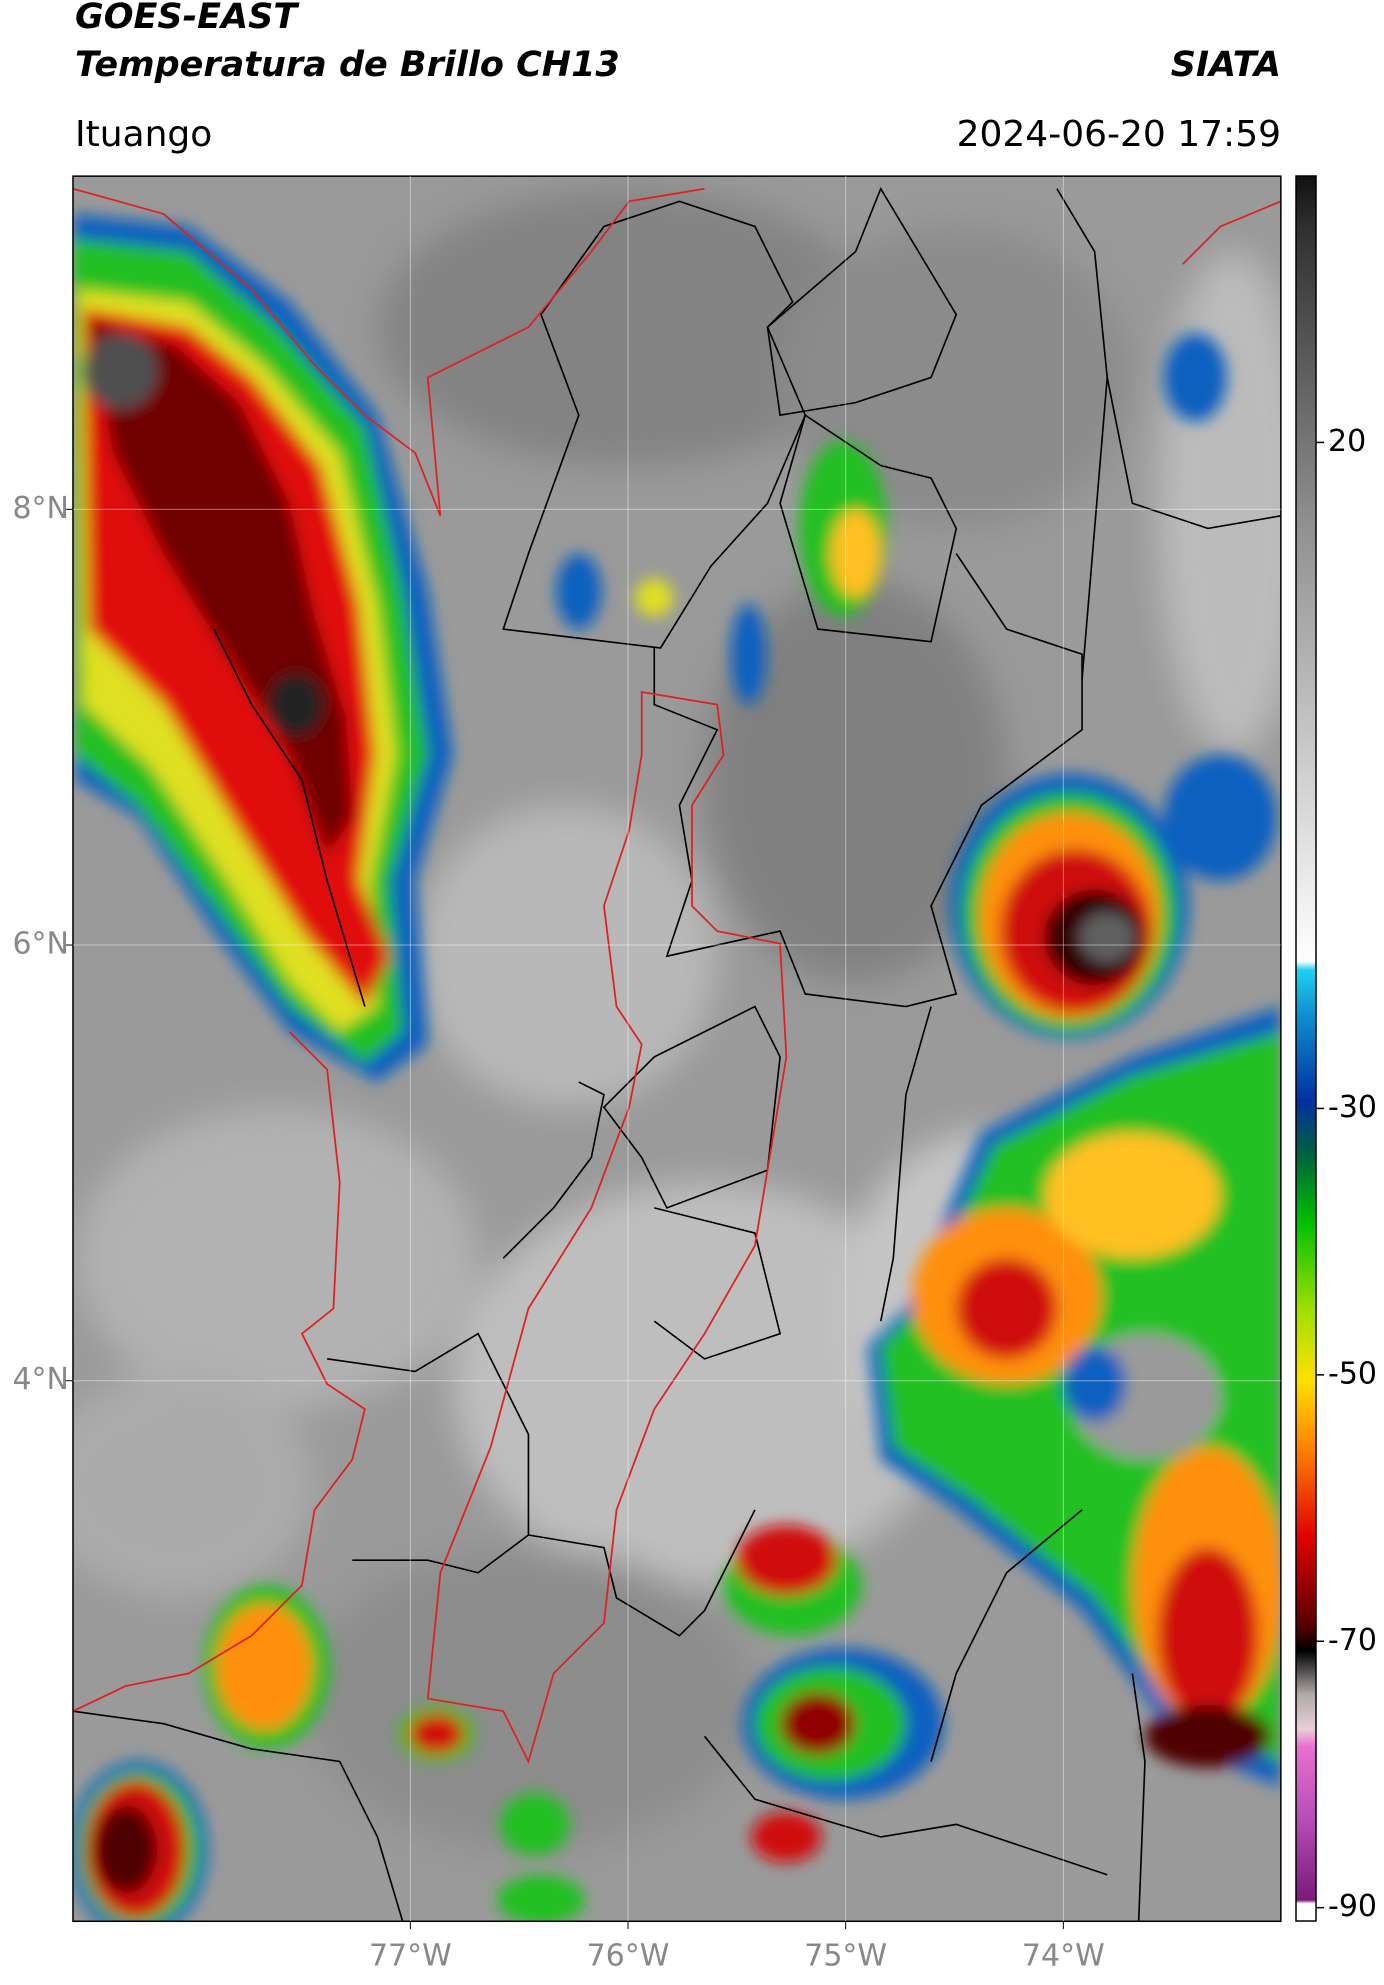 This screenshot has width=1384, height=1985. What do you see at coordinates (410, 1956) in the screenshot?
I see `lon-tick-label: 77°W` at bounding box center [410, 1956].